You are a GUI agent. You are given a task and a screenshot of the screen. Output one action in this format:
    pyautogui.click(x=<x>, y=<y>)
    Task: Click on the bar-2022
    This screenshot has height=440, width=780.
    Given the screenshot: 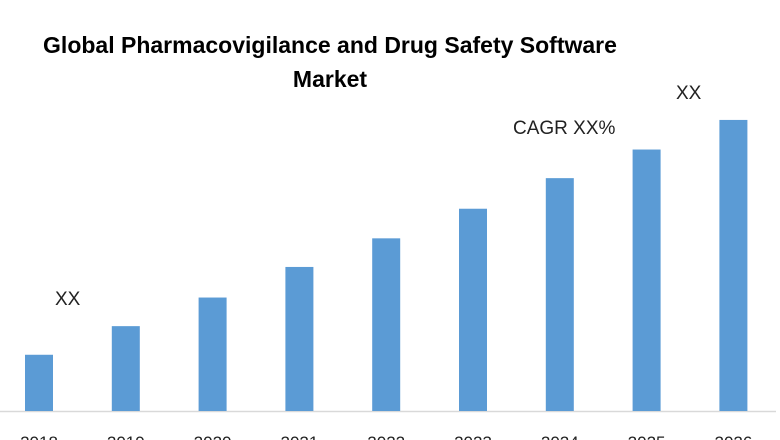 What is the action you would take?
    pyautogui.click(x=386, y=324)
    